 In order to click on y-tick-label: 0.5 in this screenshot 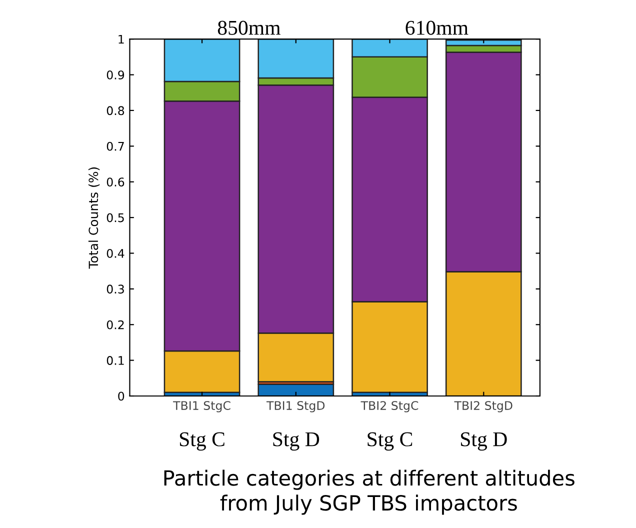, I will do `click(115, 217)`.